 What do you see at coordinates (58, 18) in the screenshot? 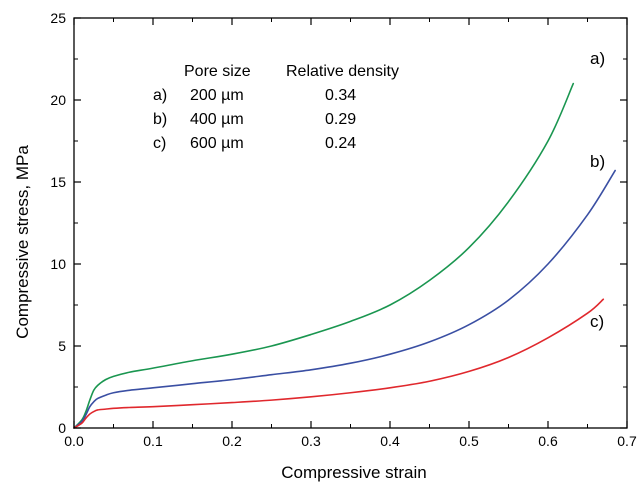
I see `y-tick-label: 25` at bounding box center [58, 18].